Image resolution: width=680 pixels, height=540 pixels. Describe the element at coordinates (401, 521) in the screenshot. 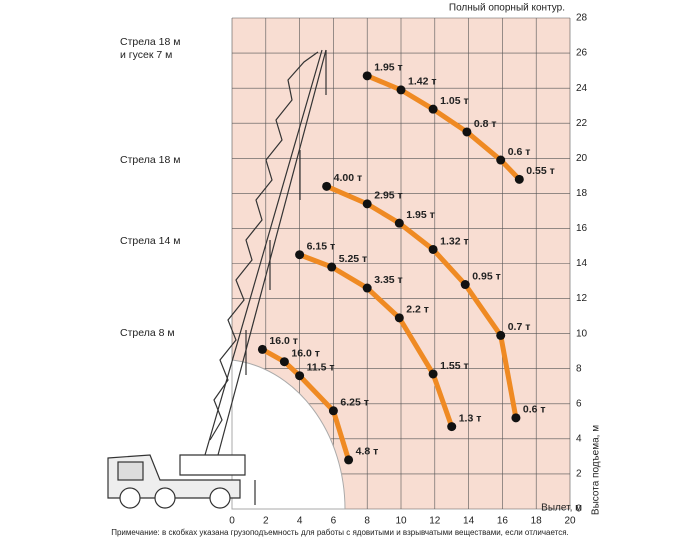

I see `x-tick-label: 10` at that location.